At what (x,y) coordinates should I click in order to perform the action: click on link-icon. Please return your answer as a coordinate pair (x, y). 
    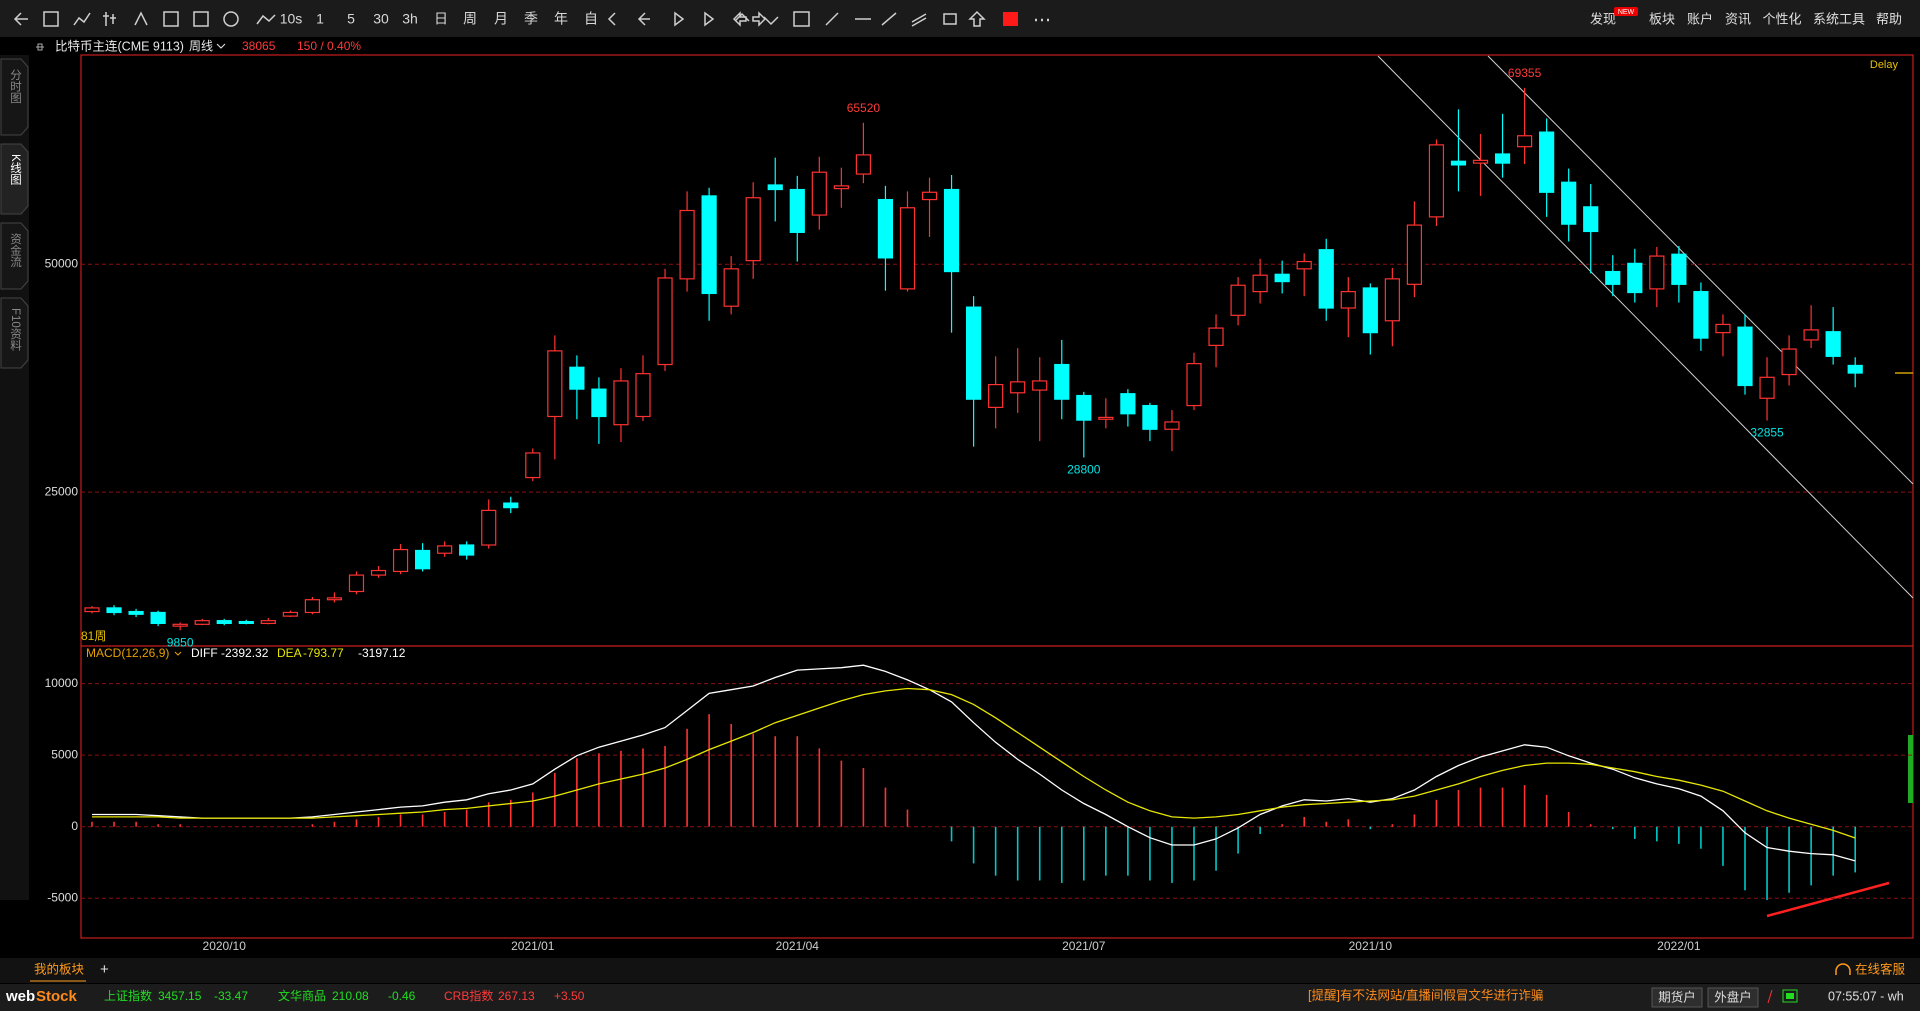
    Looking at the image, I should click on (40, 47).